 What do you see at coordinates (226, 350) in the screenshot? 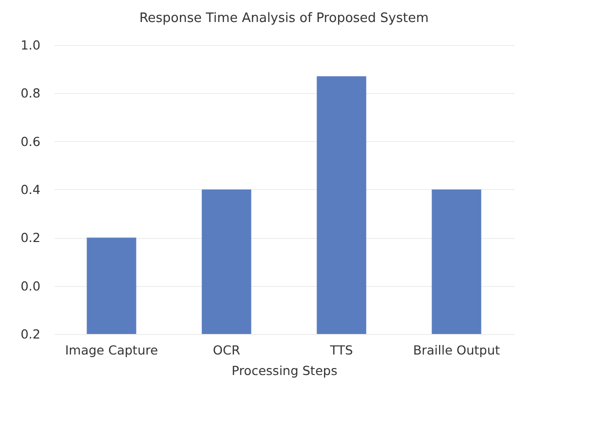
I see `x-tick-label: OCR` at bounding box center [226, 350].